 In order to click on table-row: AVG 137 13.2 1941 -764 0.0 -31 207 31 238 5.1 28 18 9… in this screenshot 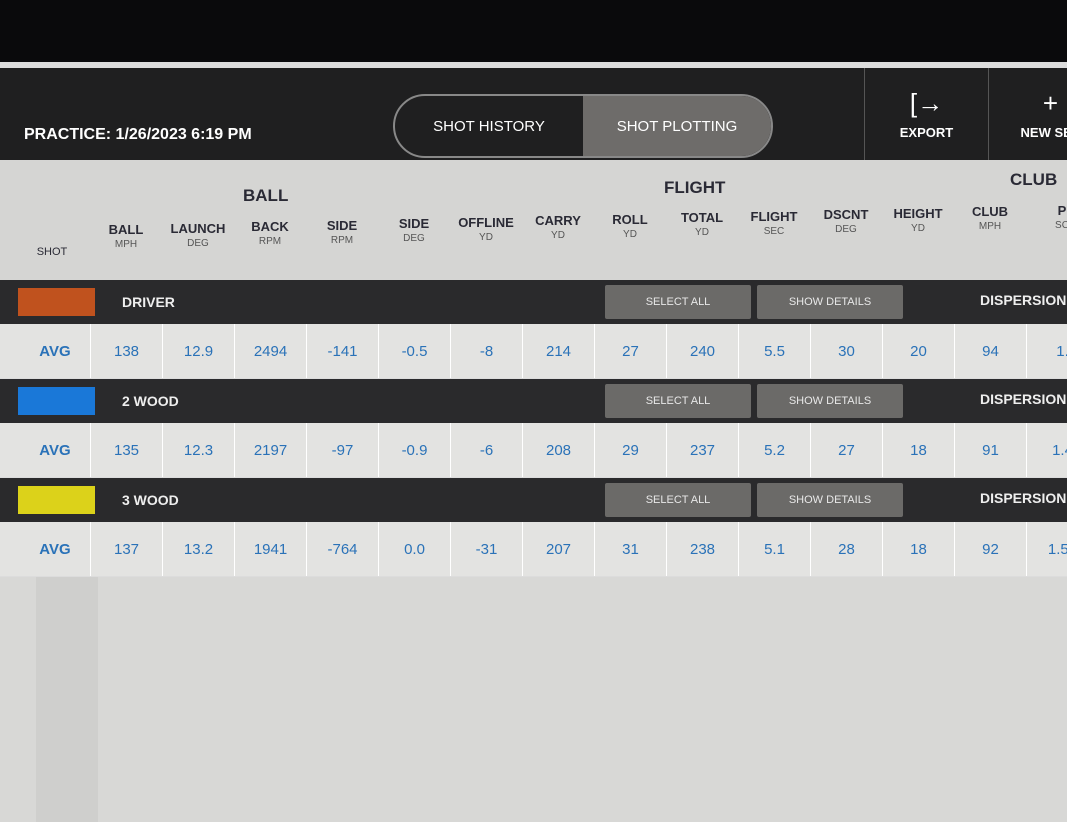, I will do `click(533, 549)`.